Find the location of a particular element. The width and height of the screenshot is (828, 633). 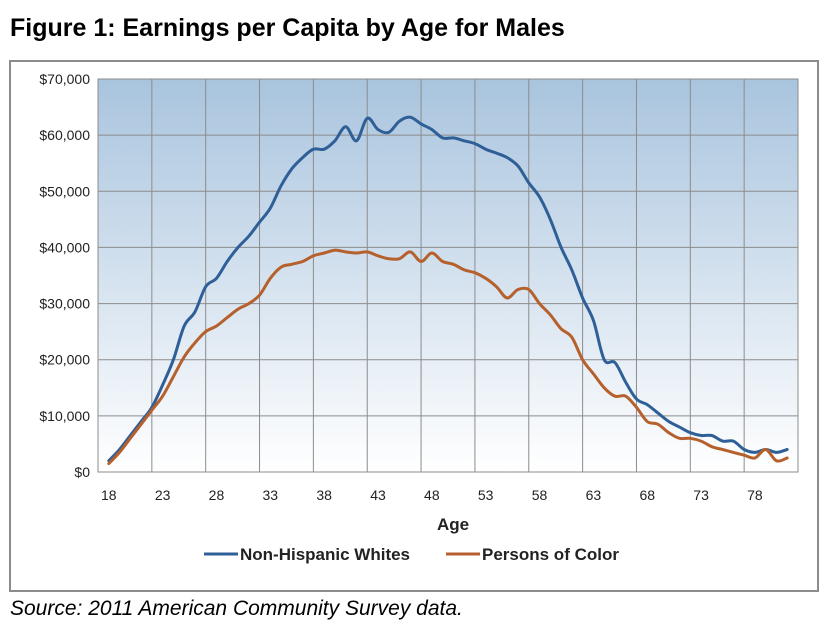

y-tick-label: $10,000 is located at coordinates (64, 416).